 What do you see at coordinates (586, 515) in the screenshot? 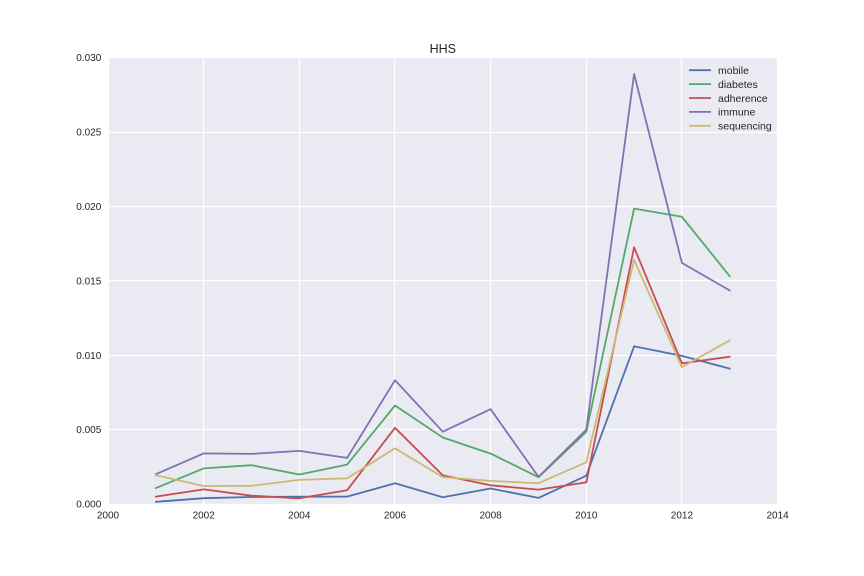
I see `svg-text: 2010` at bounding box center [586, 515].